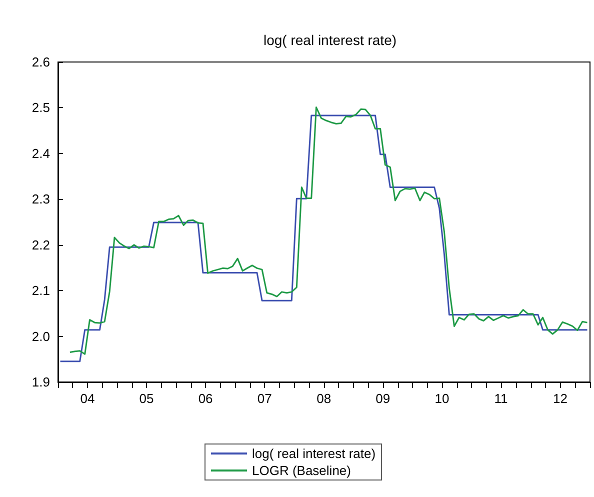 The width and height of the screenshot is (594, 497). What do you see at coordinates (146, 398) in the screenshot?
I see `x-tick-label: 05` at bounding box center [146, 398].